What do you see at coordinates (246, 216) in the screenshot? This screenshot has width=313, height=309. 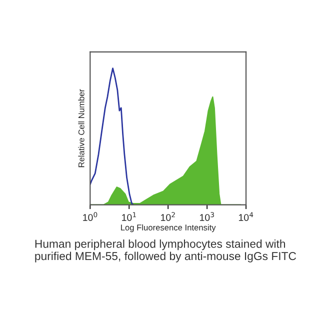 I see `x-tick-label: 10$^{4}$` at bounding box center [246, 216].